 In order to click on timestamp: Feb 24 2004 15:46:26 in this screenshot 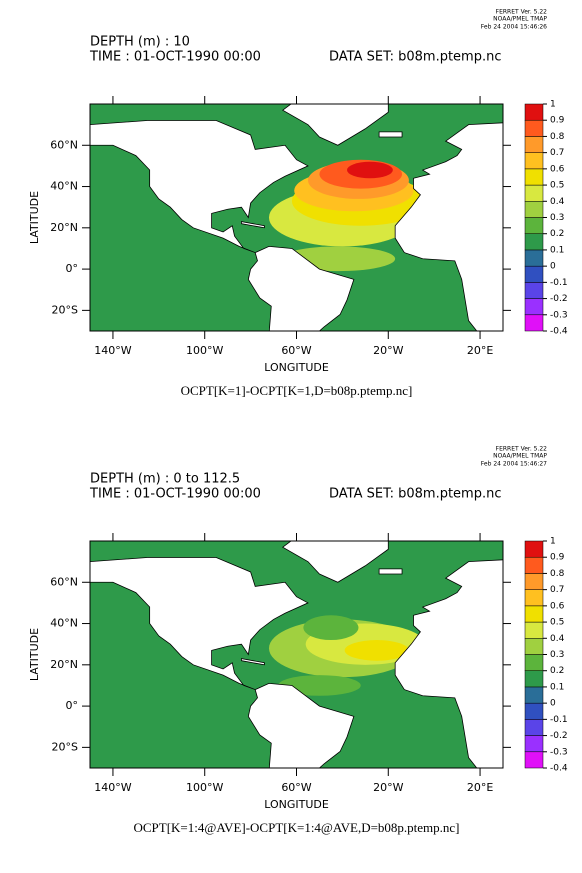, I will do `click(514, 27)`.